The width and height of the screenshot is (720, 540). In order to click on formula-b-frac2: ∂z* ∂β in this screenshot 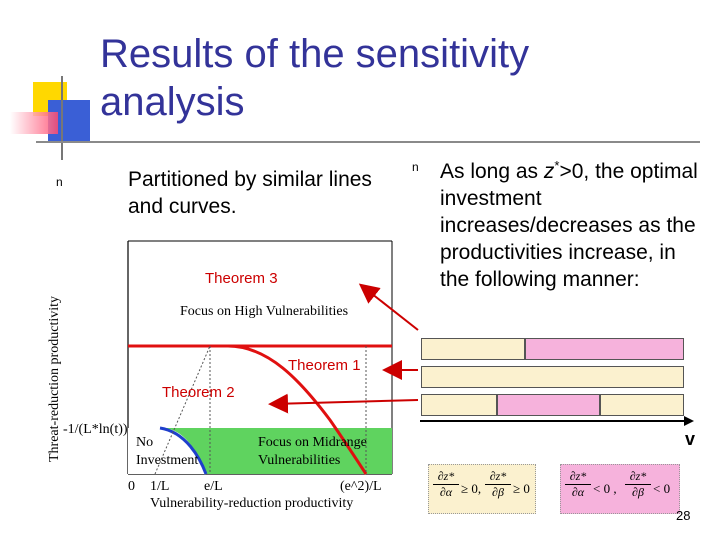, I will do `click(638, 484)`.